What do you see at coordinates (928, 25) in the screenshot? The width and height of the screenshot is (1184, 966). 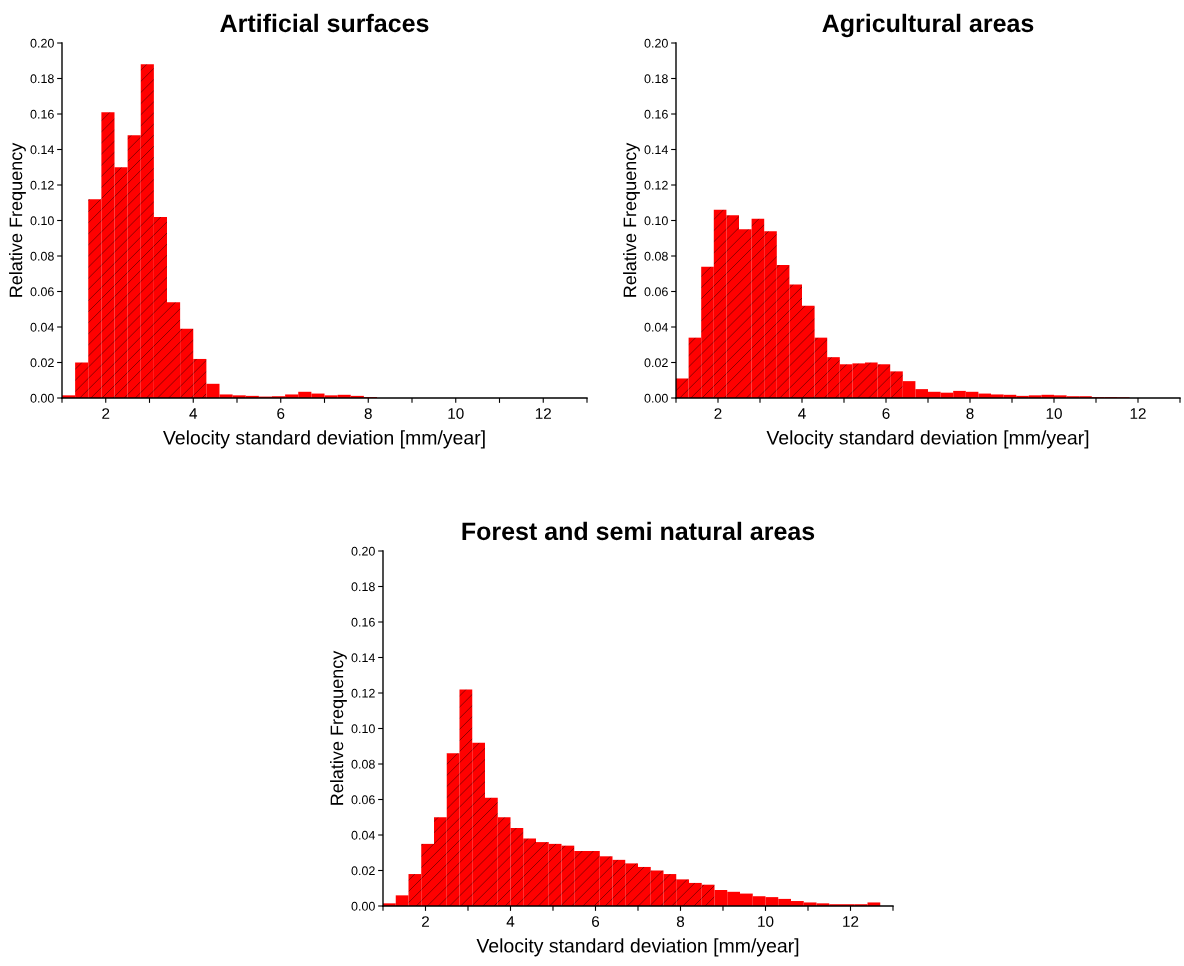 I see `chart-title: Agricultural areas` at bounding box center [928, 25].